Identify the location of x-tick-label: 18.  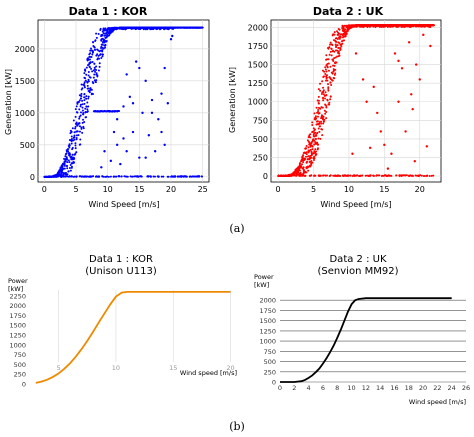
(409, 388).